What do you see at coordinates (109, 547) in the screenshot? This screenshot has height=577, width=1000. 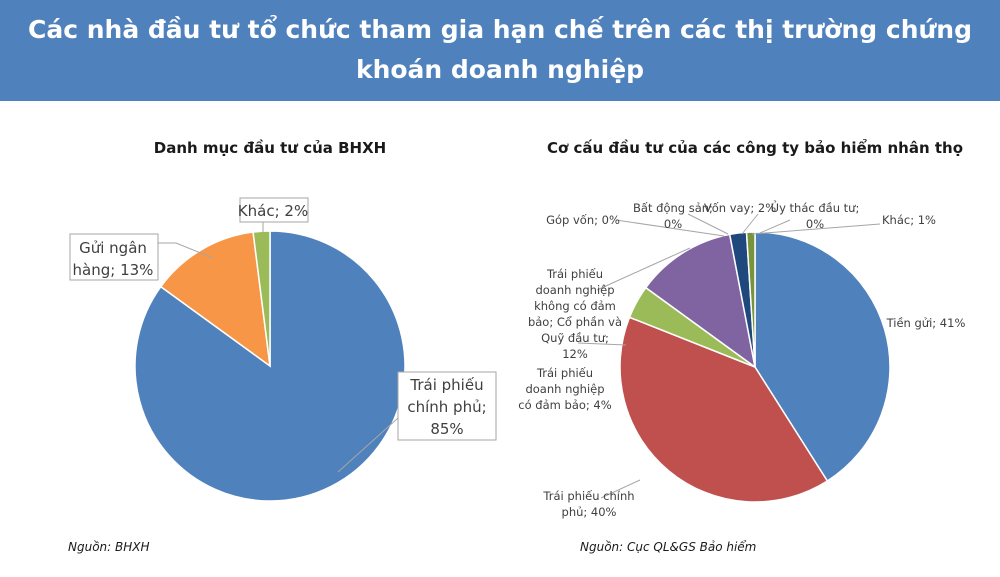 I see `left-source: Nguồn: BHXH` at bounding box center [109, 547].